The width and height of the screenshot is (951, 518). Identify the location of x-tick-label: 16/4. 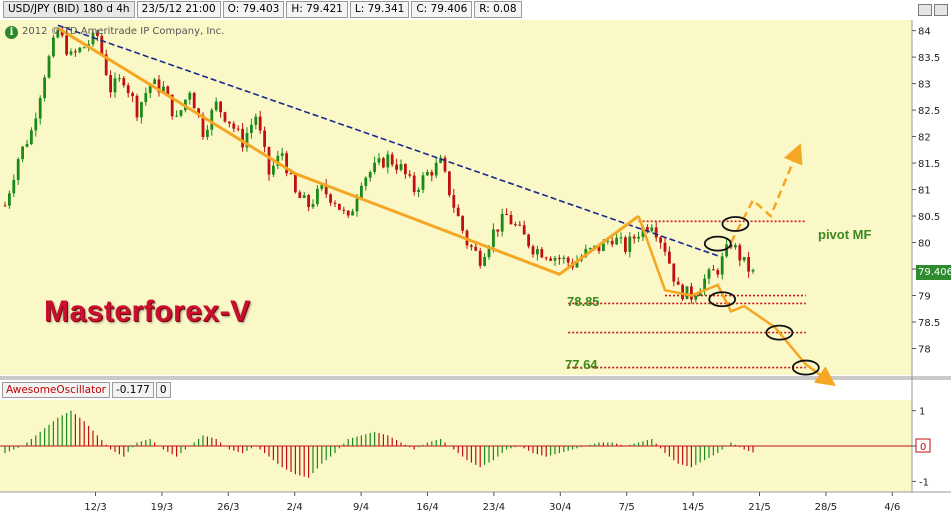
(427, 507).